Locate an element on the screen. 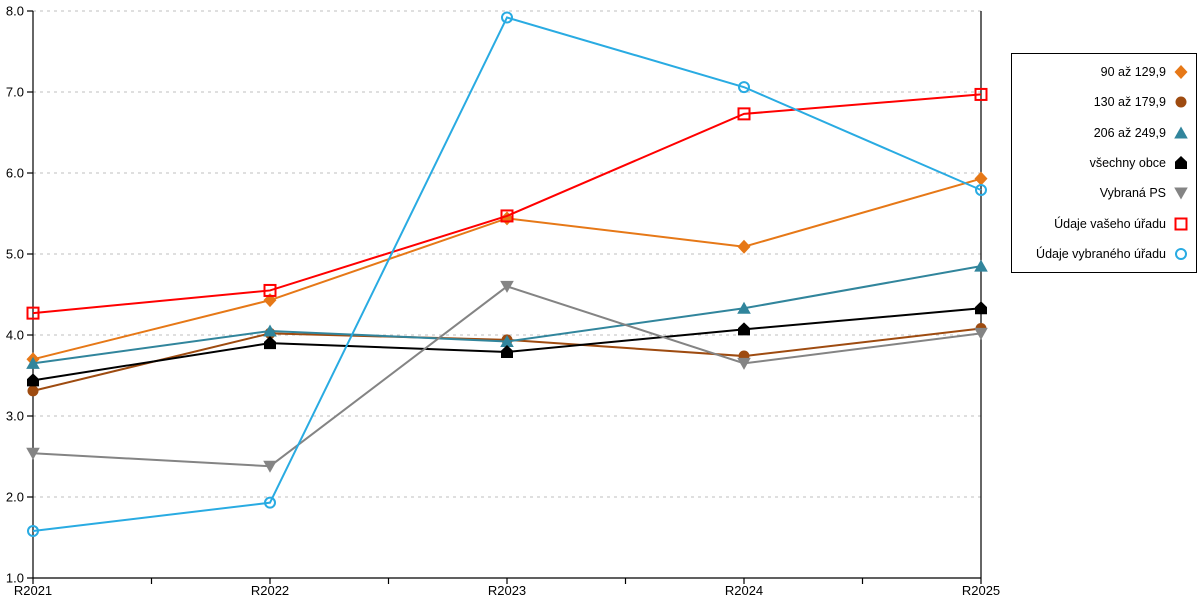 The width and height of the screenshot is (1200, 600). circle-open-glyph is located at coordinates (1181, 253).